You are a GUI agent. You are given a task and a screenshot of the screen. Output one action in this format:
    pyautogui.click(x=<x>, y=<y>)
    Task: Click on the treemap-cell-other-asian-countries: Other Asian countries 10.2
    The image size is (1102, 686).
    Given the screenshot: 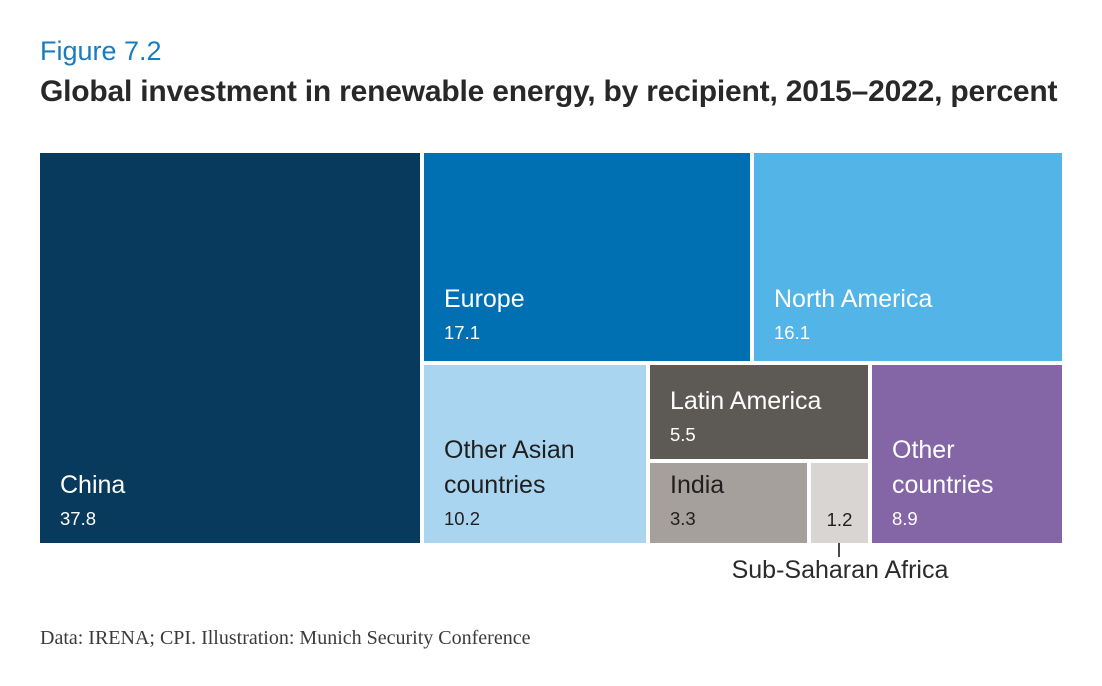 What is the action you would take?
    pyautogui.click(x=535, y=454)
    